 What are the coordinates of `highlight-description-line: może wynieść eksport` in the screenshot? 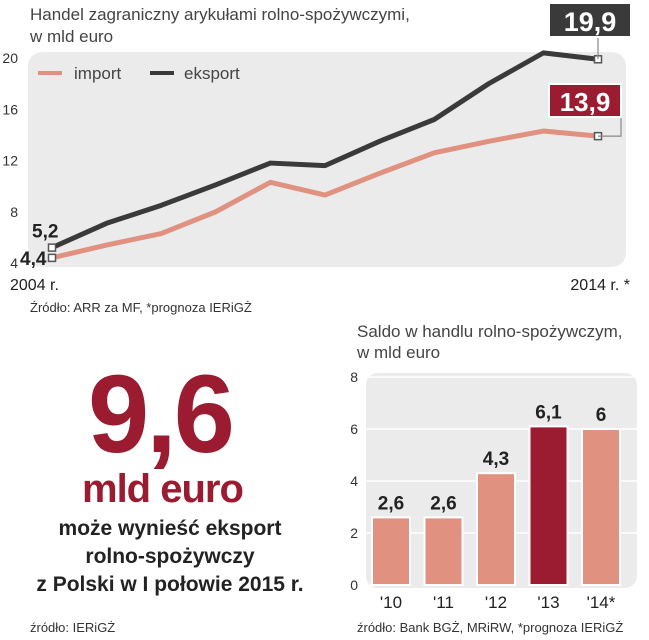 It's located at (170, 528).